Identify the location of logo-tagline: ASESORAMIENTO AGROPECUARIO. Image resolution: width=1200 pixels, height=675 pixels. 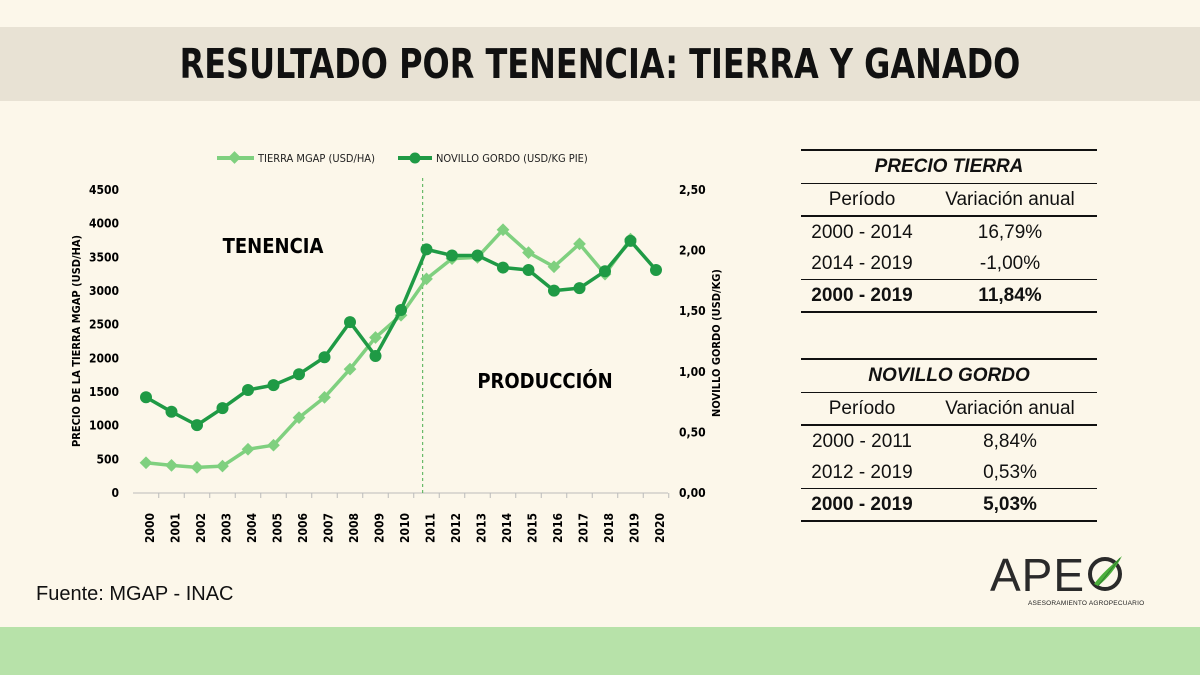
(1086, 603).